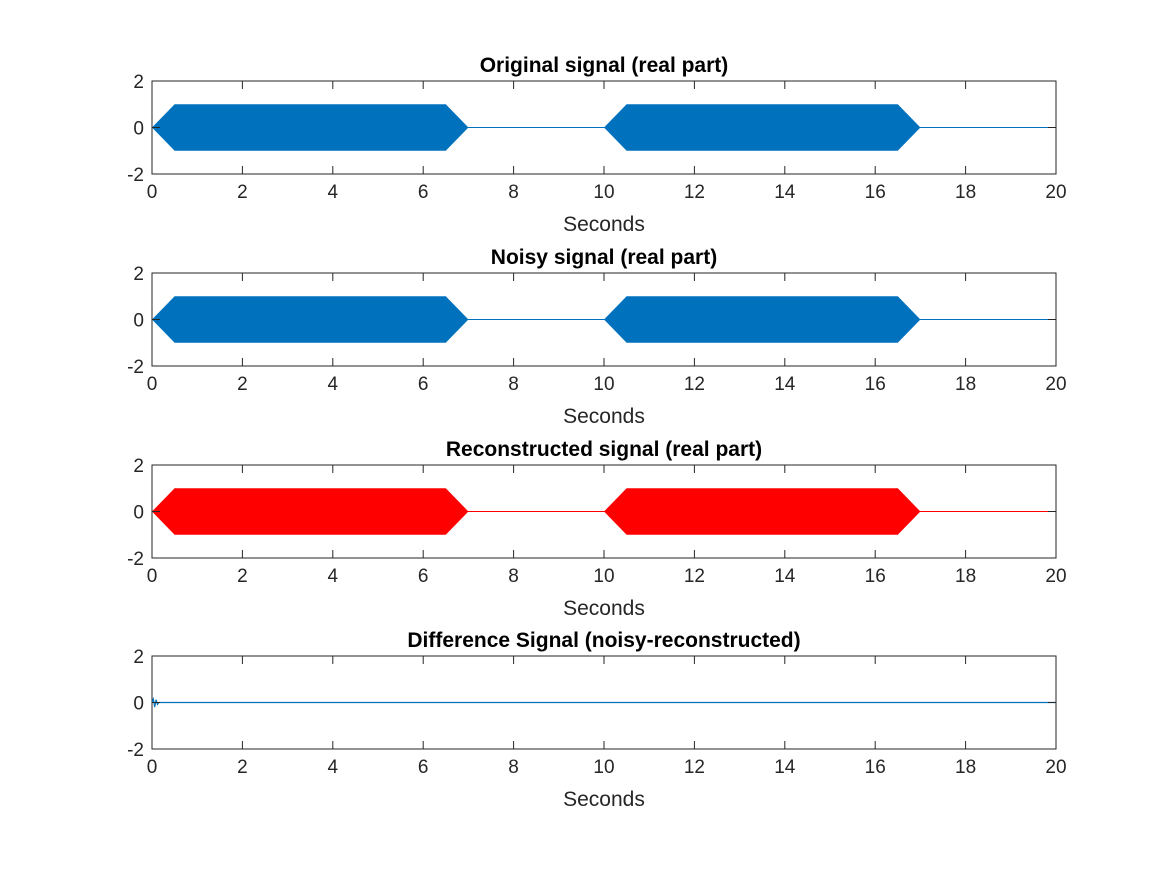 This screenshot has width=1167, height=875. What do you see at coordinates (603, 640) in the screenshot?
I see `subplot-title: Difference Signal (noisy-reconstructed)` at bounding box center [603, 640].